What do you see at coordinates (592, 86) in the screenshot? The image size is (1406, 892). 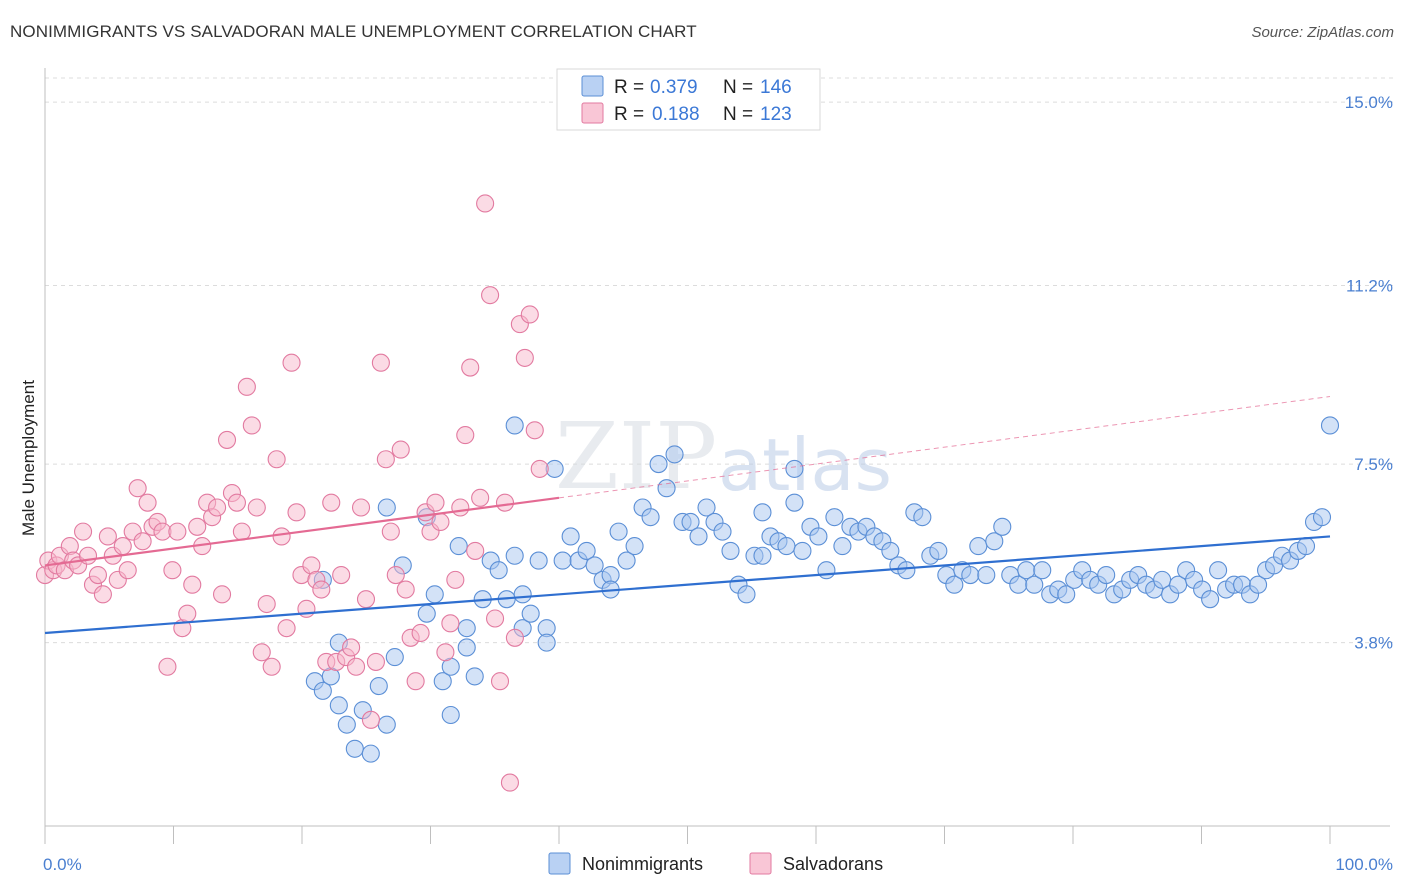 I see `legend-swatch-nonimmigrants` at bounding box center [592, 86].